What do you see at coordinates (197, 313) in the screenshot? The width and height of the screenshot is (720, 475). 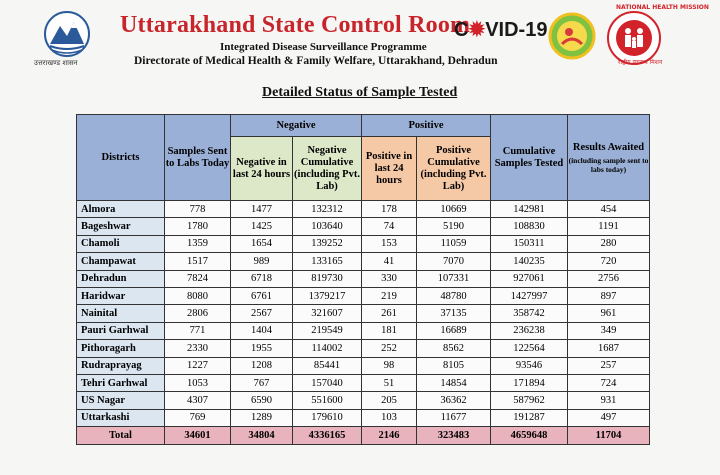 I see `cell-samples-sent: 2806` at bounding box center [197, 313].